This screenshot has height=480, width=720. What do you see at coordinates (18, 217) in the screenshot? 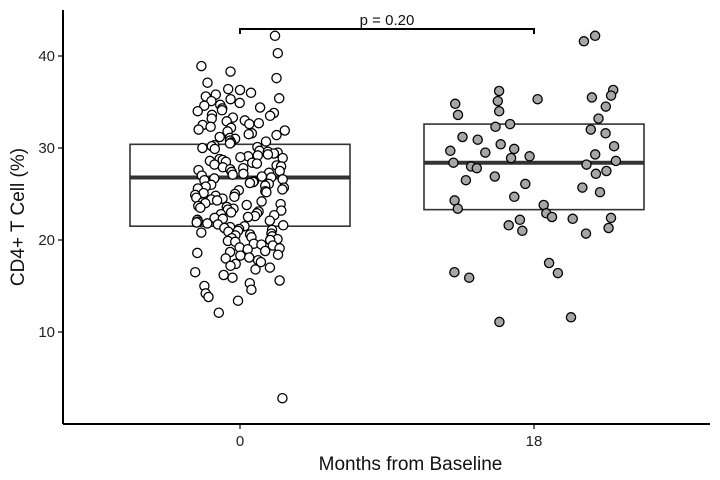
I see `y-axis-title: CD4+ T Cell (%)` at bounding box center [18, 217].